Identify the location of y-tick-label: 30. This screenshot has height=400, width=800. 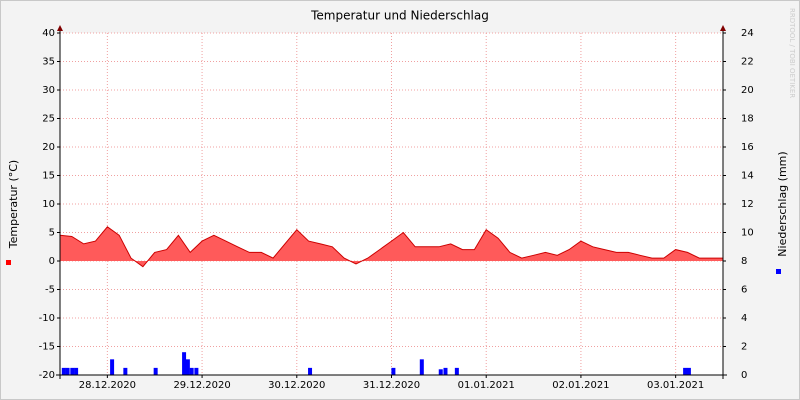
(48, 90).